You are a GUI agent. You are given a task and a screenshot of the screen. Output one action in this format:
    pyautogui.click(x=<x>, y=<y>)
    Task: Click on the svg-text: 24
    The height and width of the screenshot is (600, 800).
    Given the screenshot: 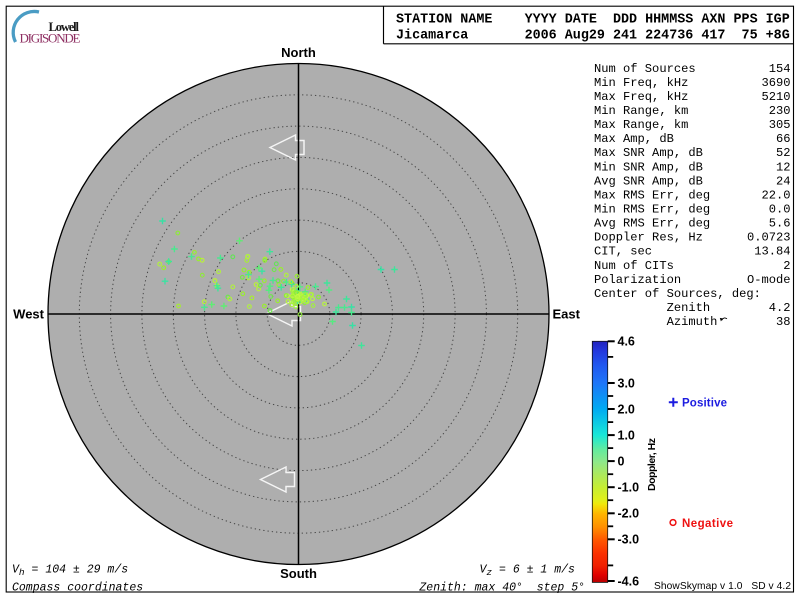 What is the action you would take?
    pyautogui.click(x=783, y=181)
    